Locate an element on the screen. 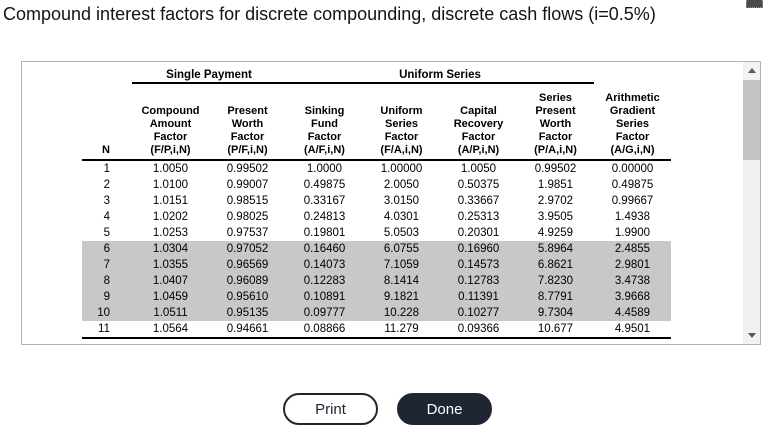 This screenshot has width=775, height=436. column-header-compound-amount: Compound Amount Factor (F/P,i,N) is located at coordinates (170, 122).